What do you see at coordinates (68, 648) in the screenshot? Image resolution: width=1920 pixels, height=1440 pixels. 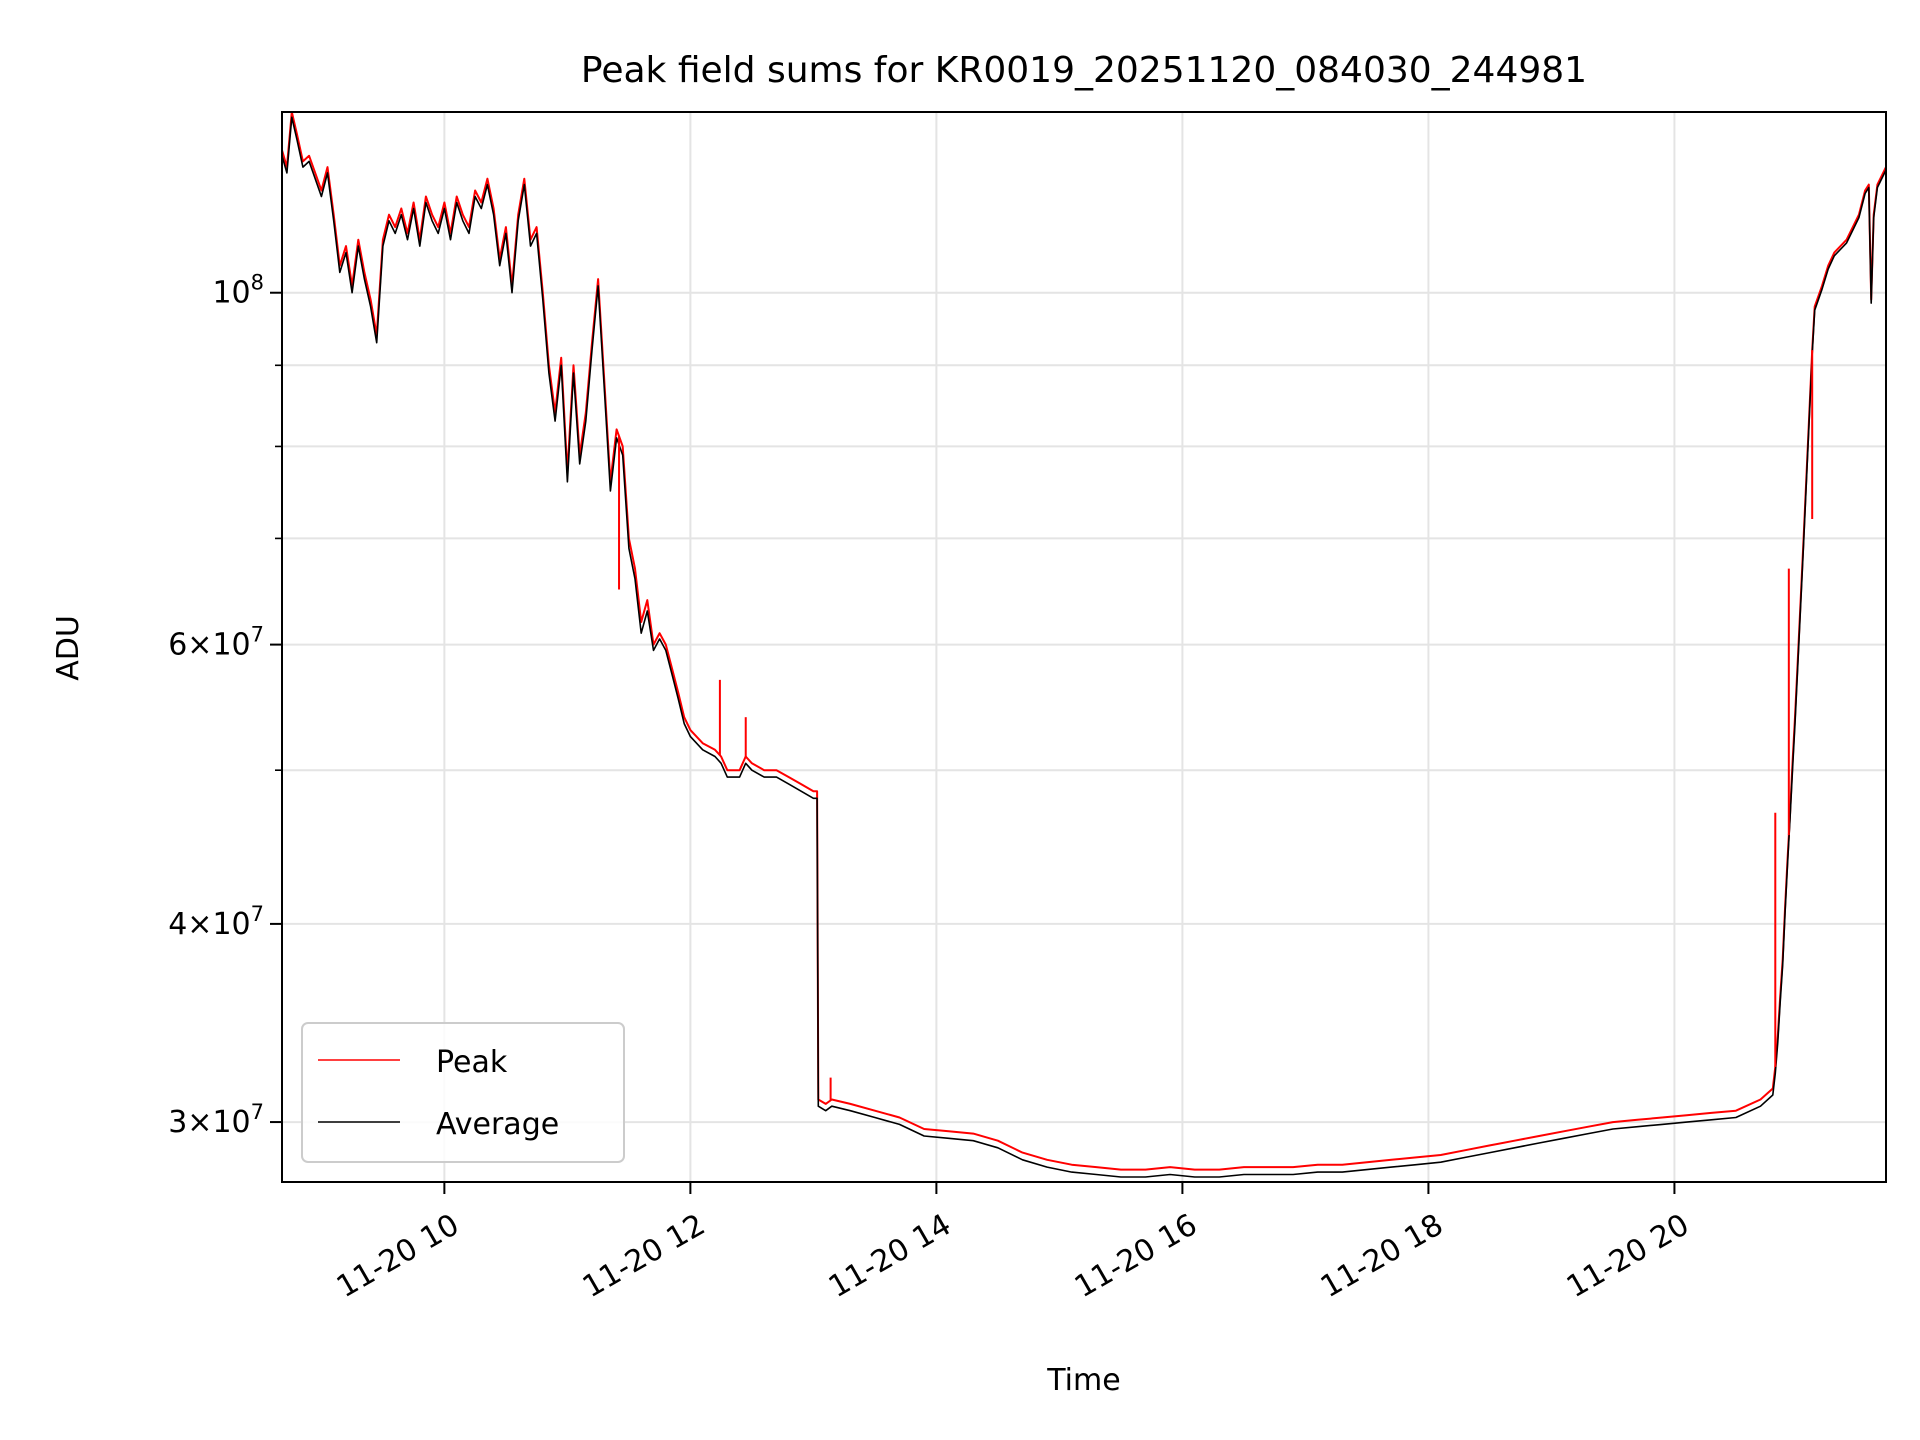 I see `y-axis-label: ADU` at bounding box center [68, 648].